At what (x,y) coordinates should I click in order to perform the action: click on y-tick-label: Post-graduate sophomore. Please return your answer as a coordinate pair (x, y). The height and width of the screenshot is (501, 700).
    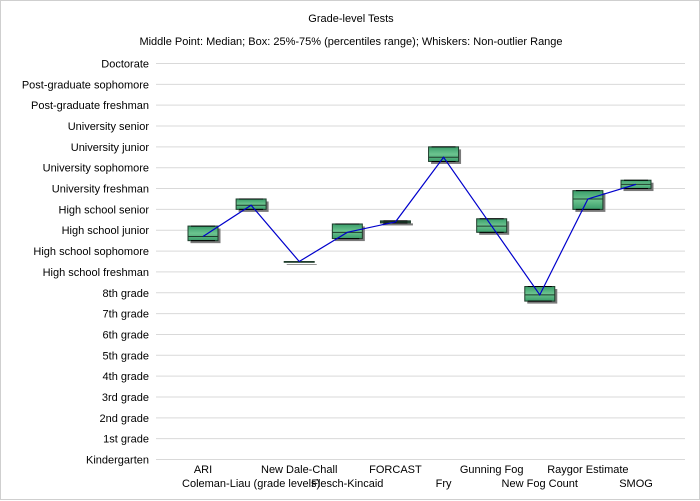
    Looking at the image, I should click on (85, 85).